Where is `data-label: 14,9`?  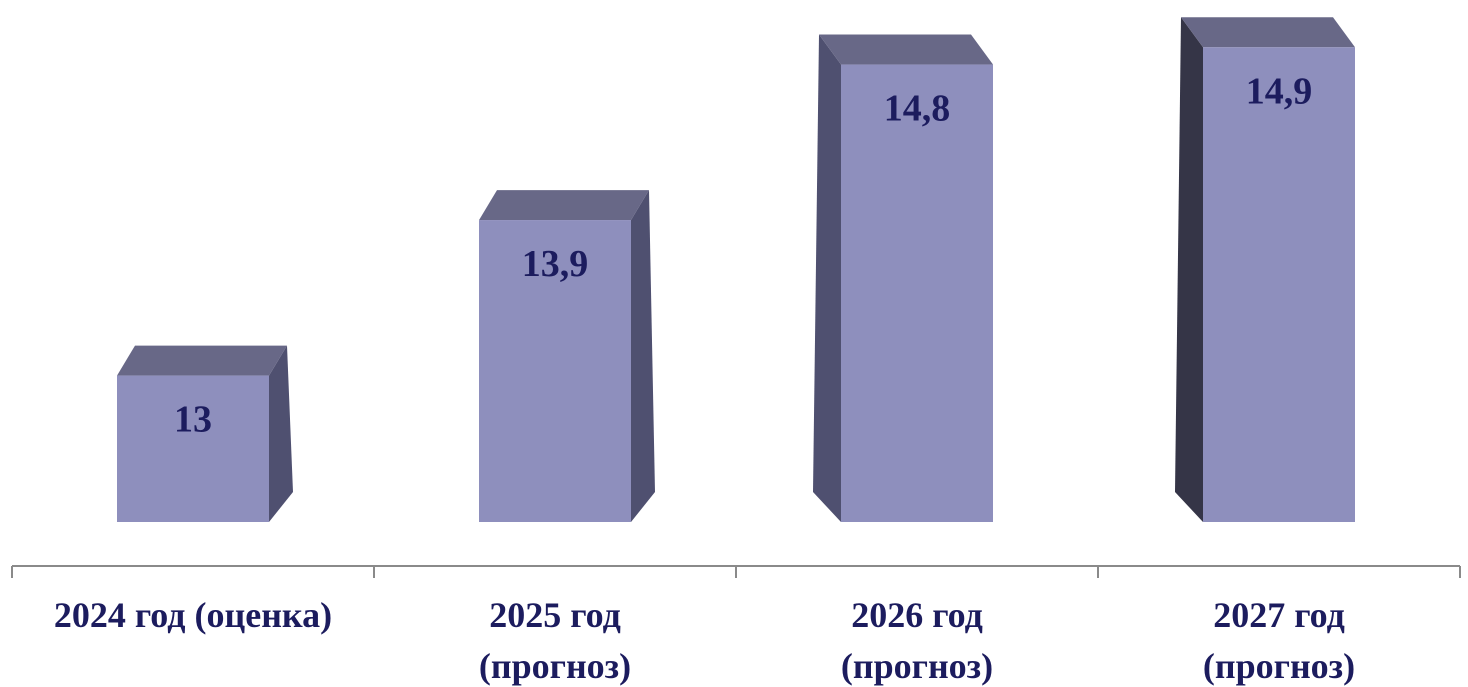 data-label: 14,9 is located at coordinates (1279, 91).